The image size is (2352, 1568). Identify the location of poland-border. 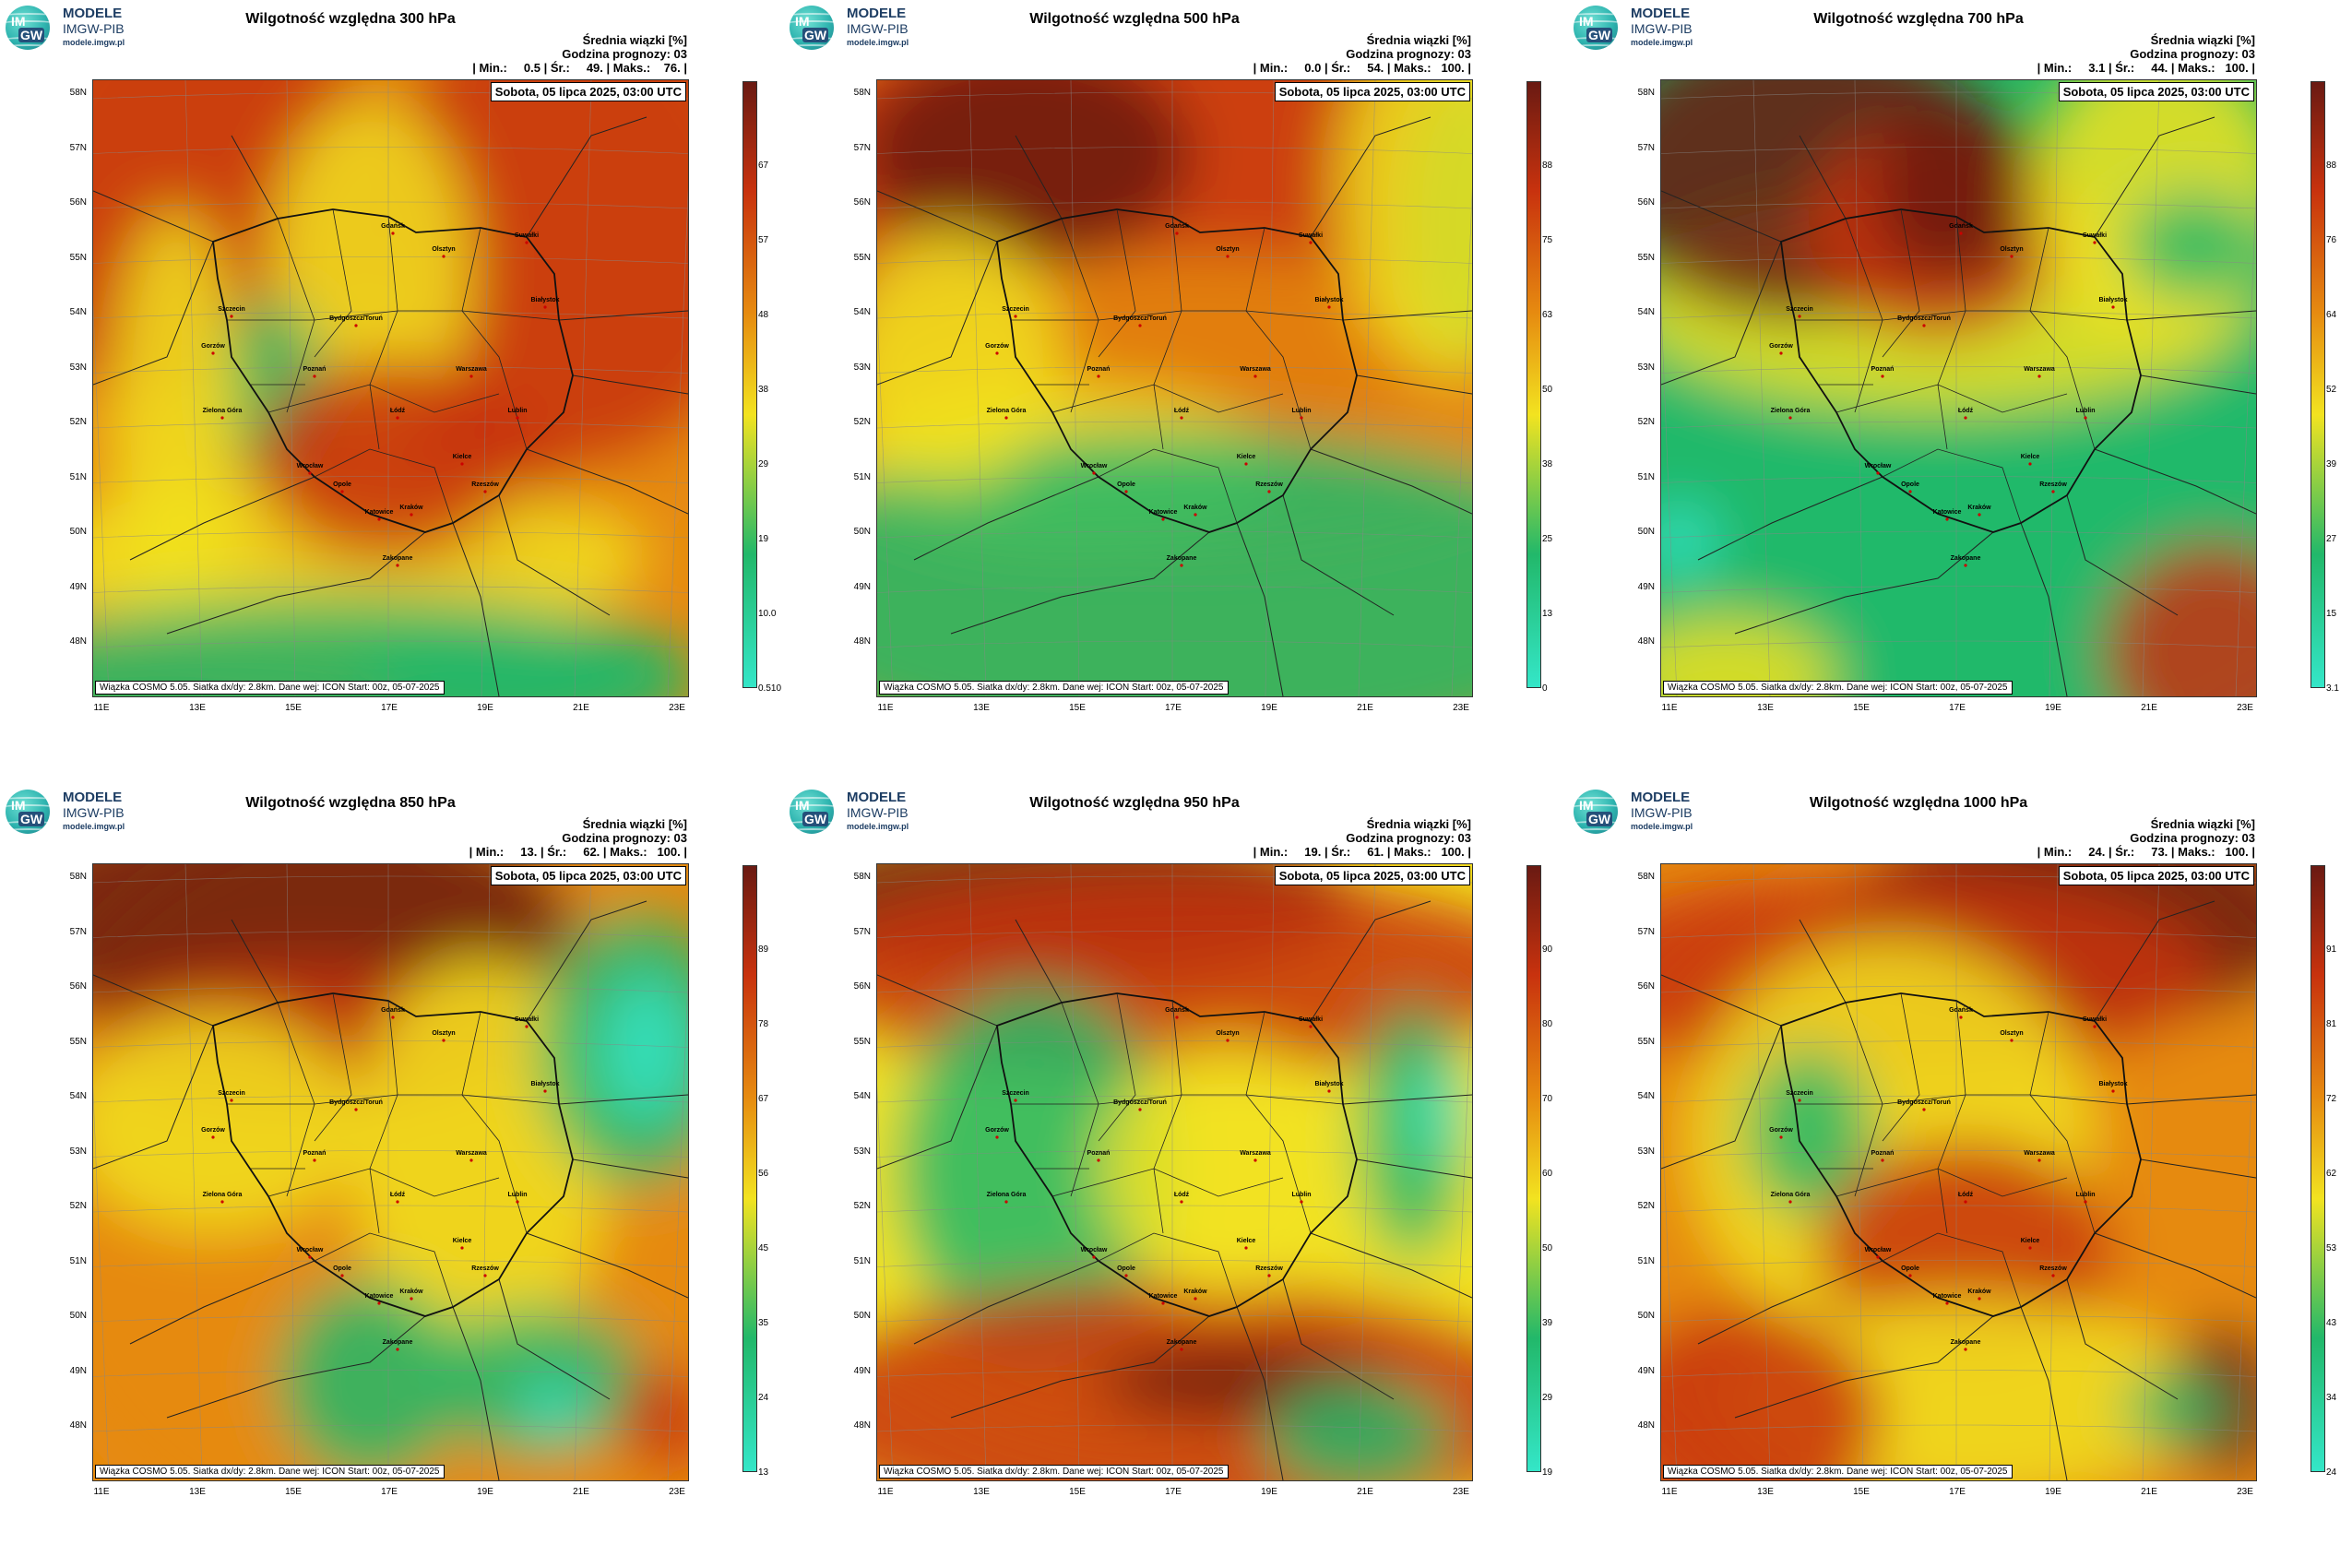
(393, 1154).